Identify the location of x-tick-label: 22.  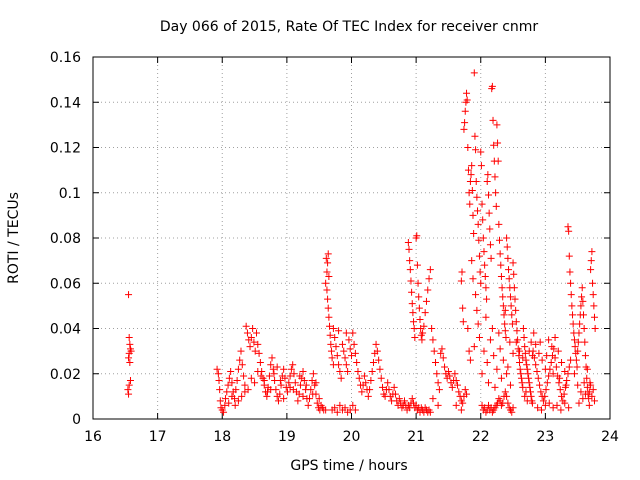
(481, 437).